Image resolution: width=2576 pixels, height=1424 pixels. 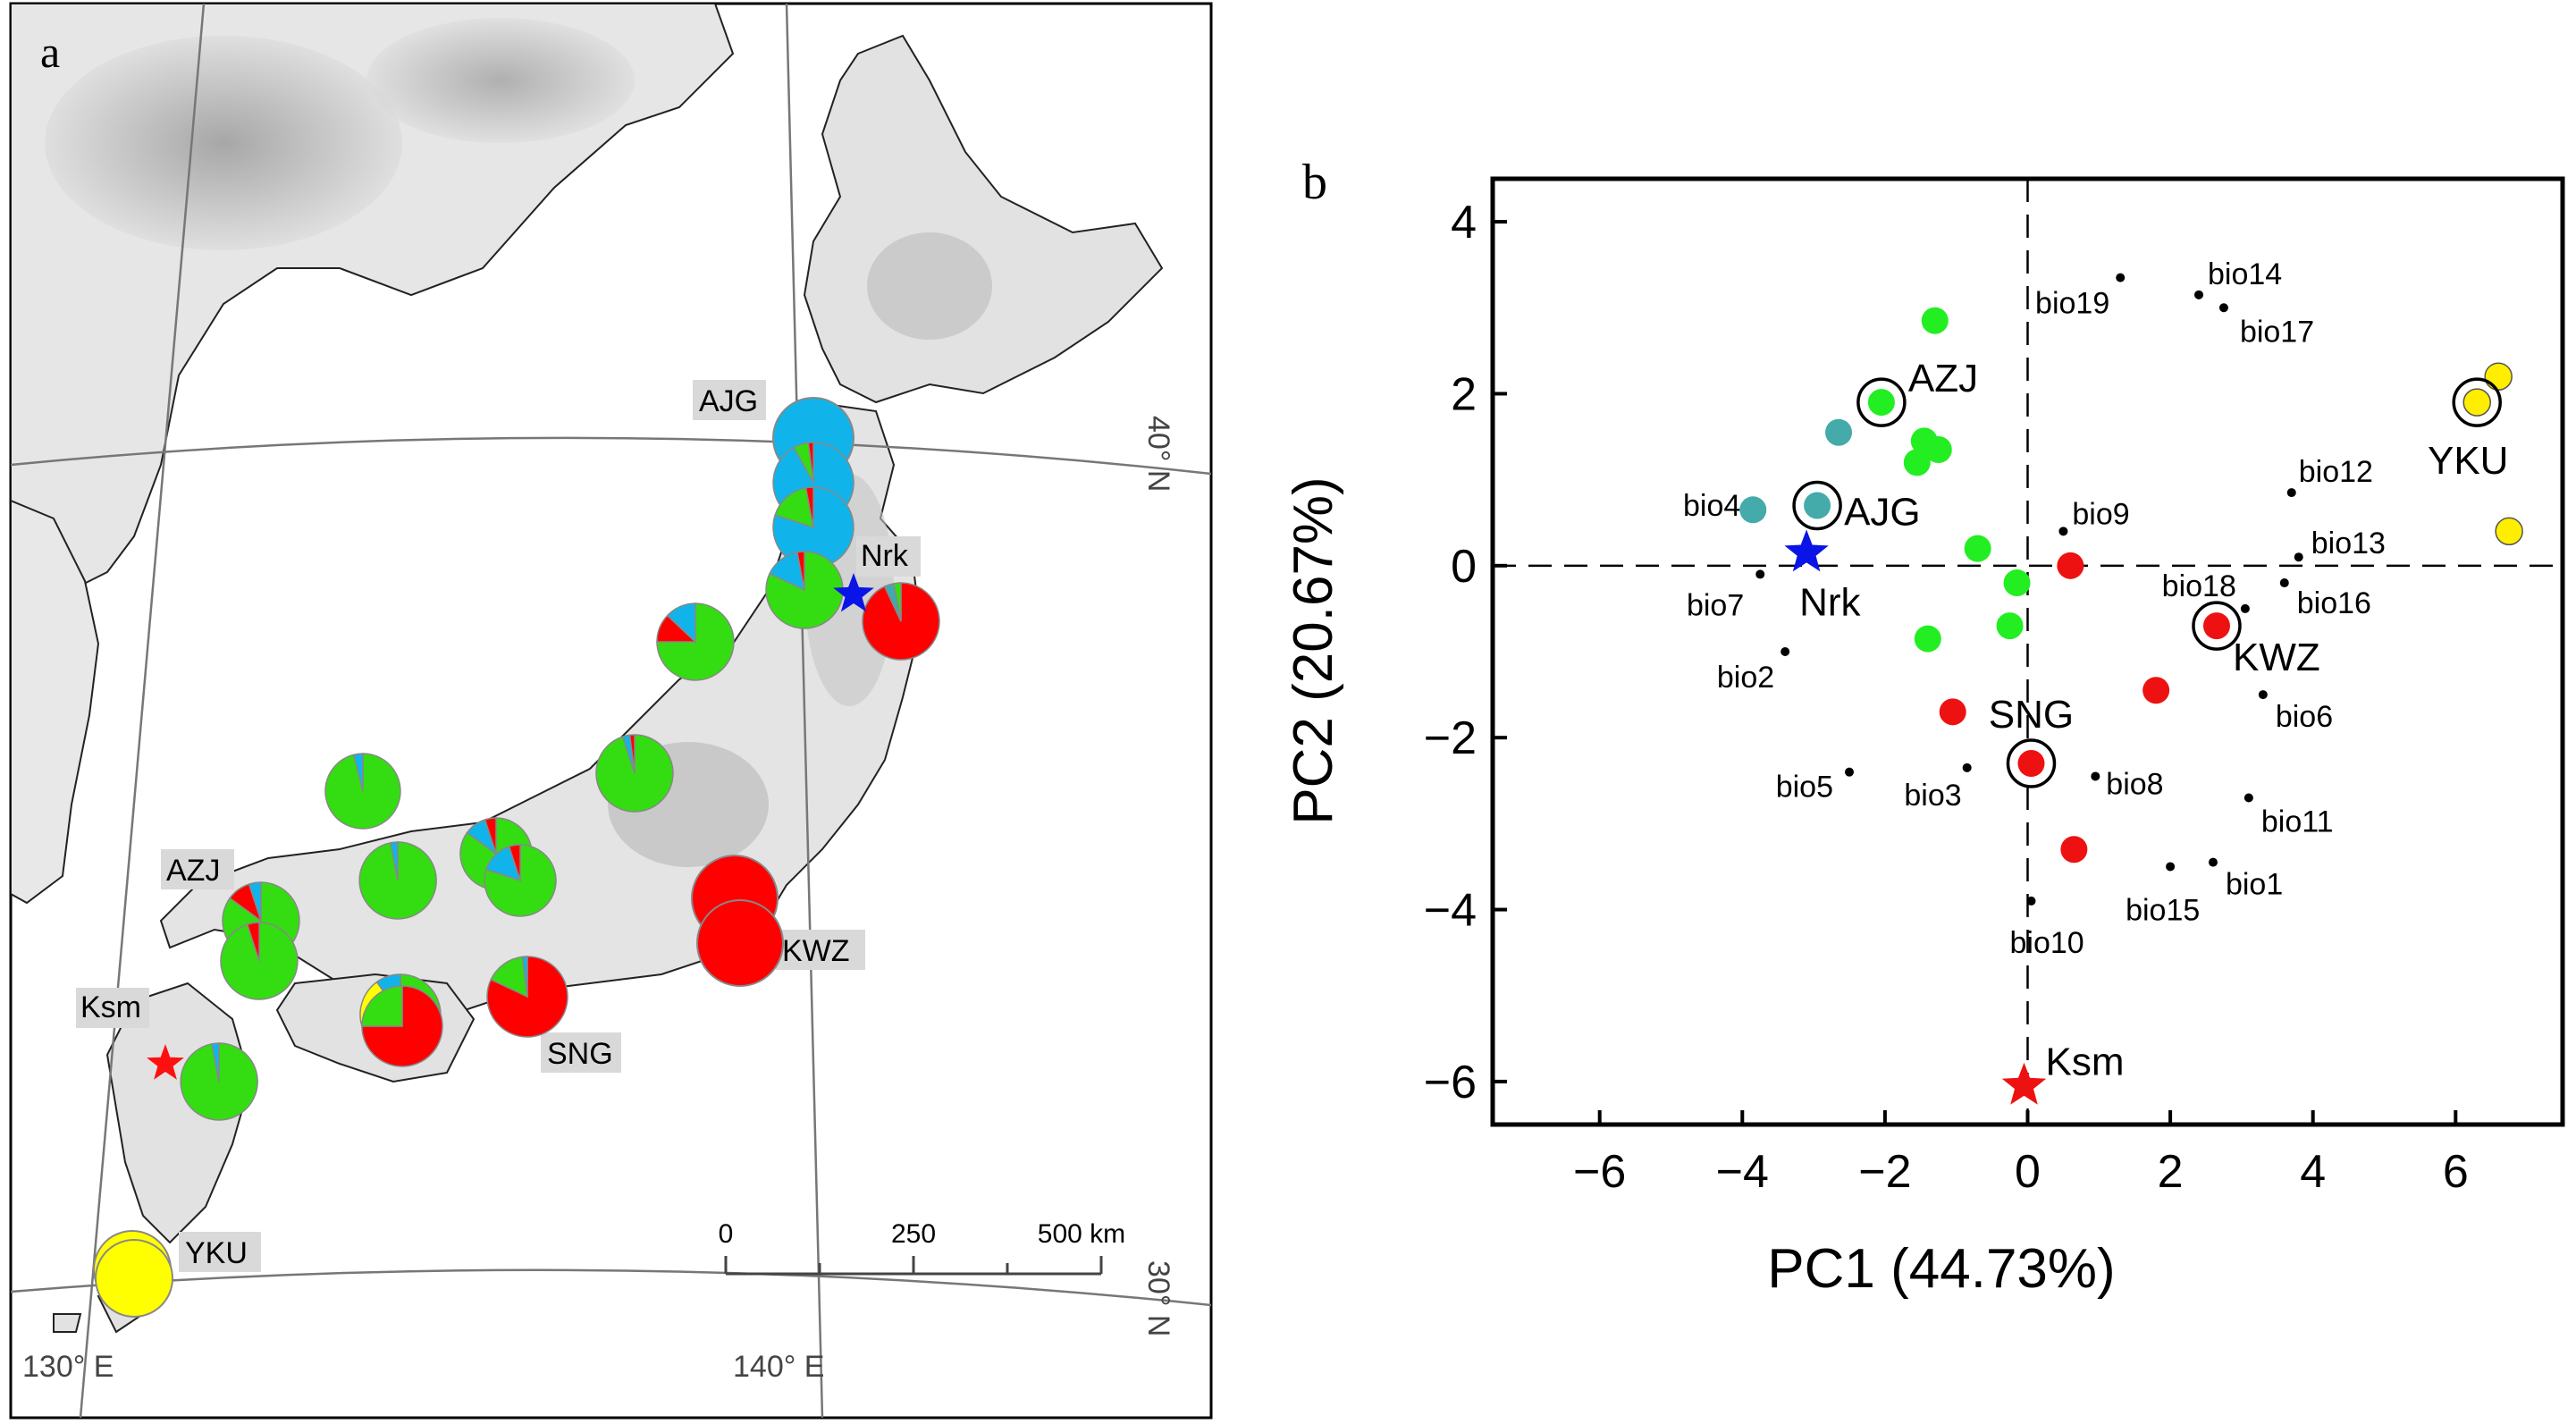 What do you see at coordinates (1158, 1298) in the screenshot?
I see `lat-30-label: 30° N` at bounding box center [1158, 1298].